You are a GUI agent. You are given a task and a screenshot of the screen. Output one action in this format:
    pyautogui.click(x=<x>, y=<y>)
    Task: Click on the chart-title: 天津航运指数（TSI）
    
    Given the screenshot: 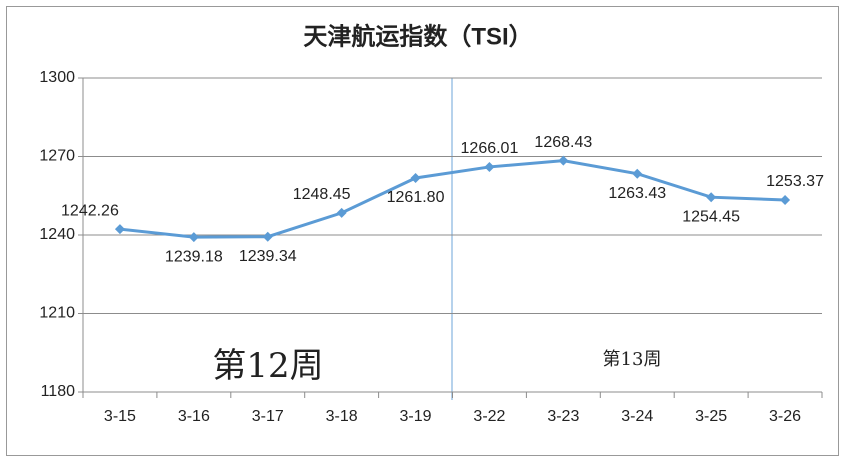 What is the action you would take?
    pyautogui.click(x=417, y=36)
    